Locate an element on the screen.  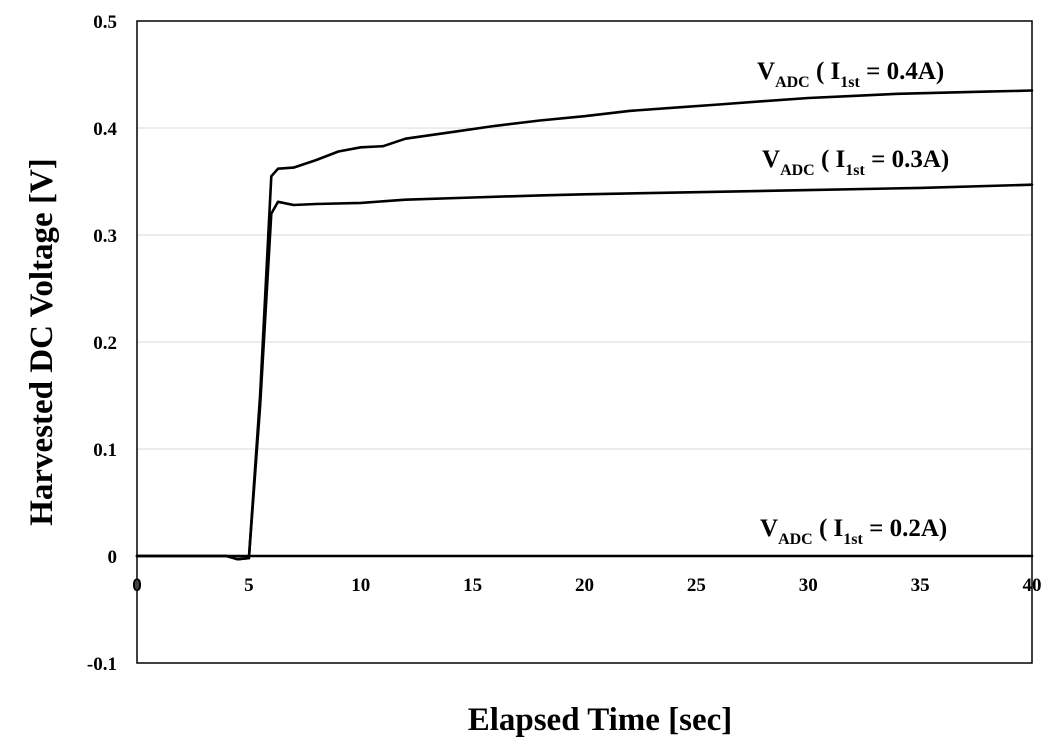
y-tick-label-3: 0.2 is located at coordinates (105, 343).